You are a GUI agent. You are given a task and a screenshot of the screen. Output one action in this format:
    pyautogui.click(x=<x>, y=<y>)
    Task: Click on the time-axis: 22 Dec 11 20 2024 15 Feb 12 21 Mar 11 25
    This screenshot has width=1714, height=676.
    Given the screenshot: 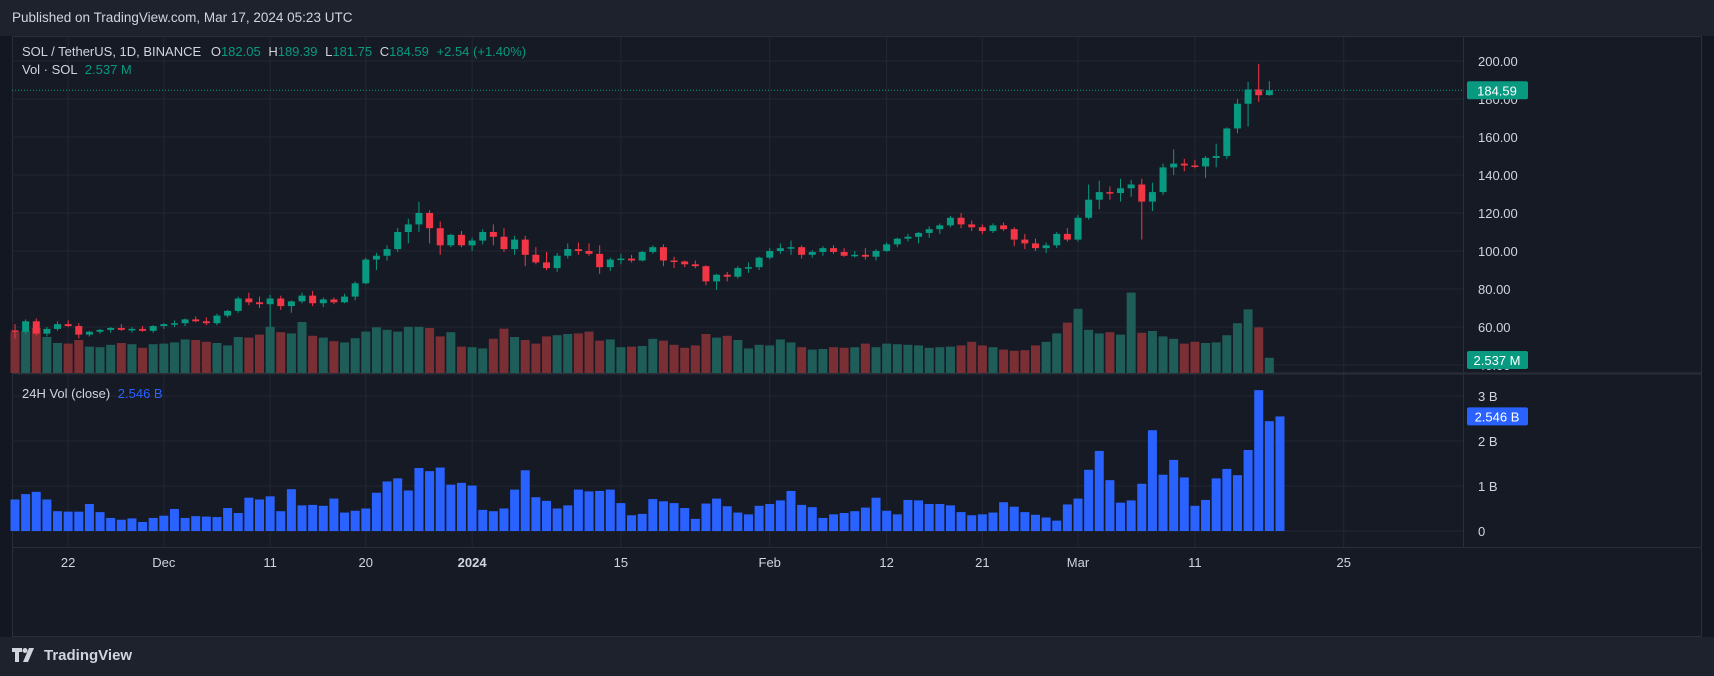 What is the action you would take?
    pyautogui.click(x=706, y=562)
    